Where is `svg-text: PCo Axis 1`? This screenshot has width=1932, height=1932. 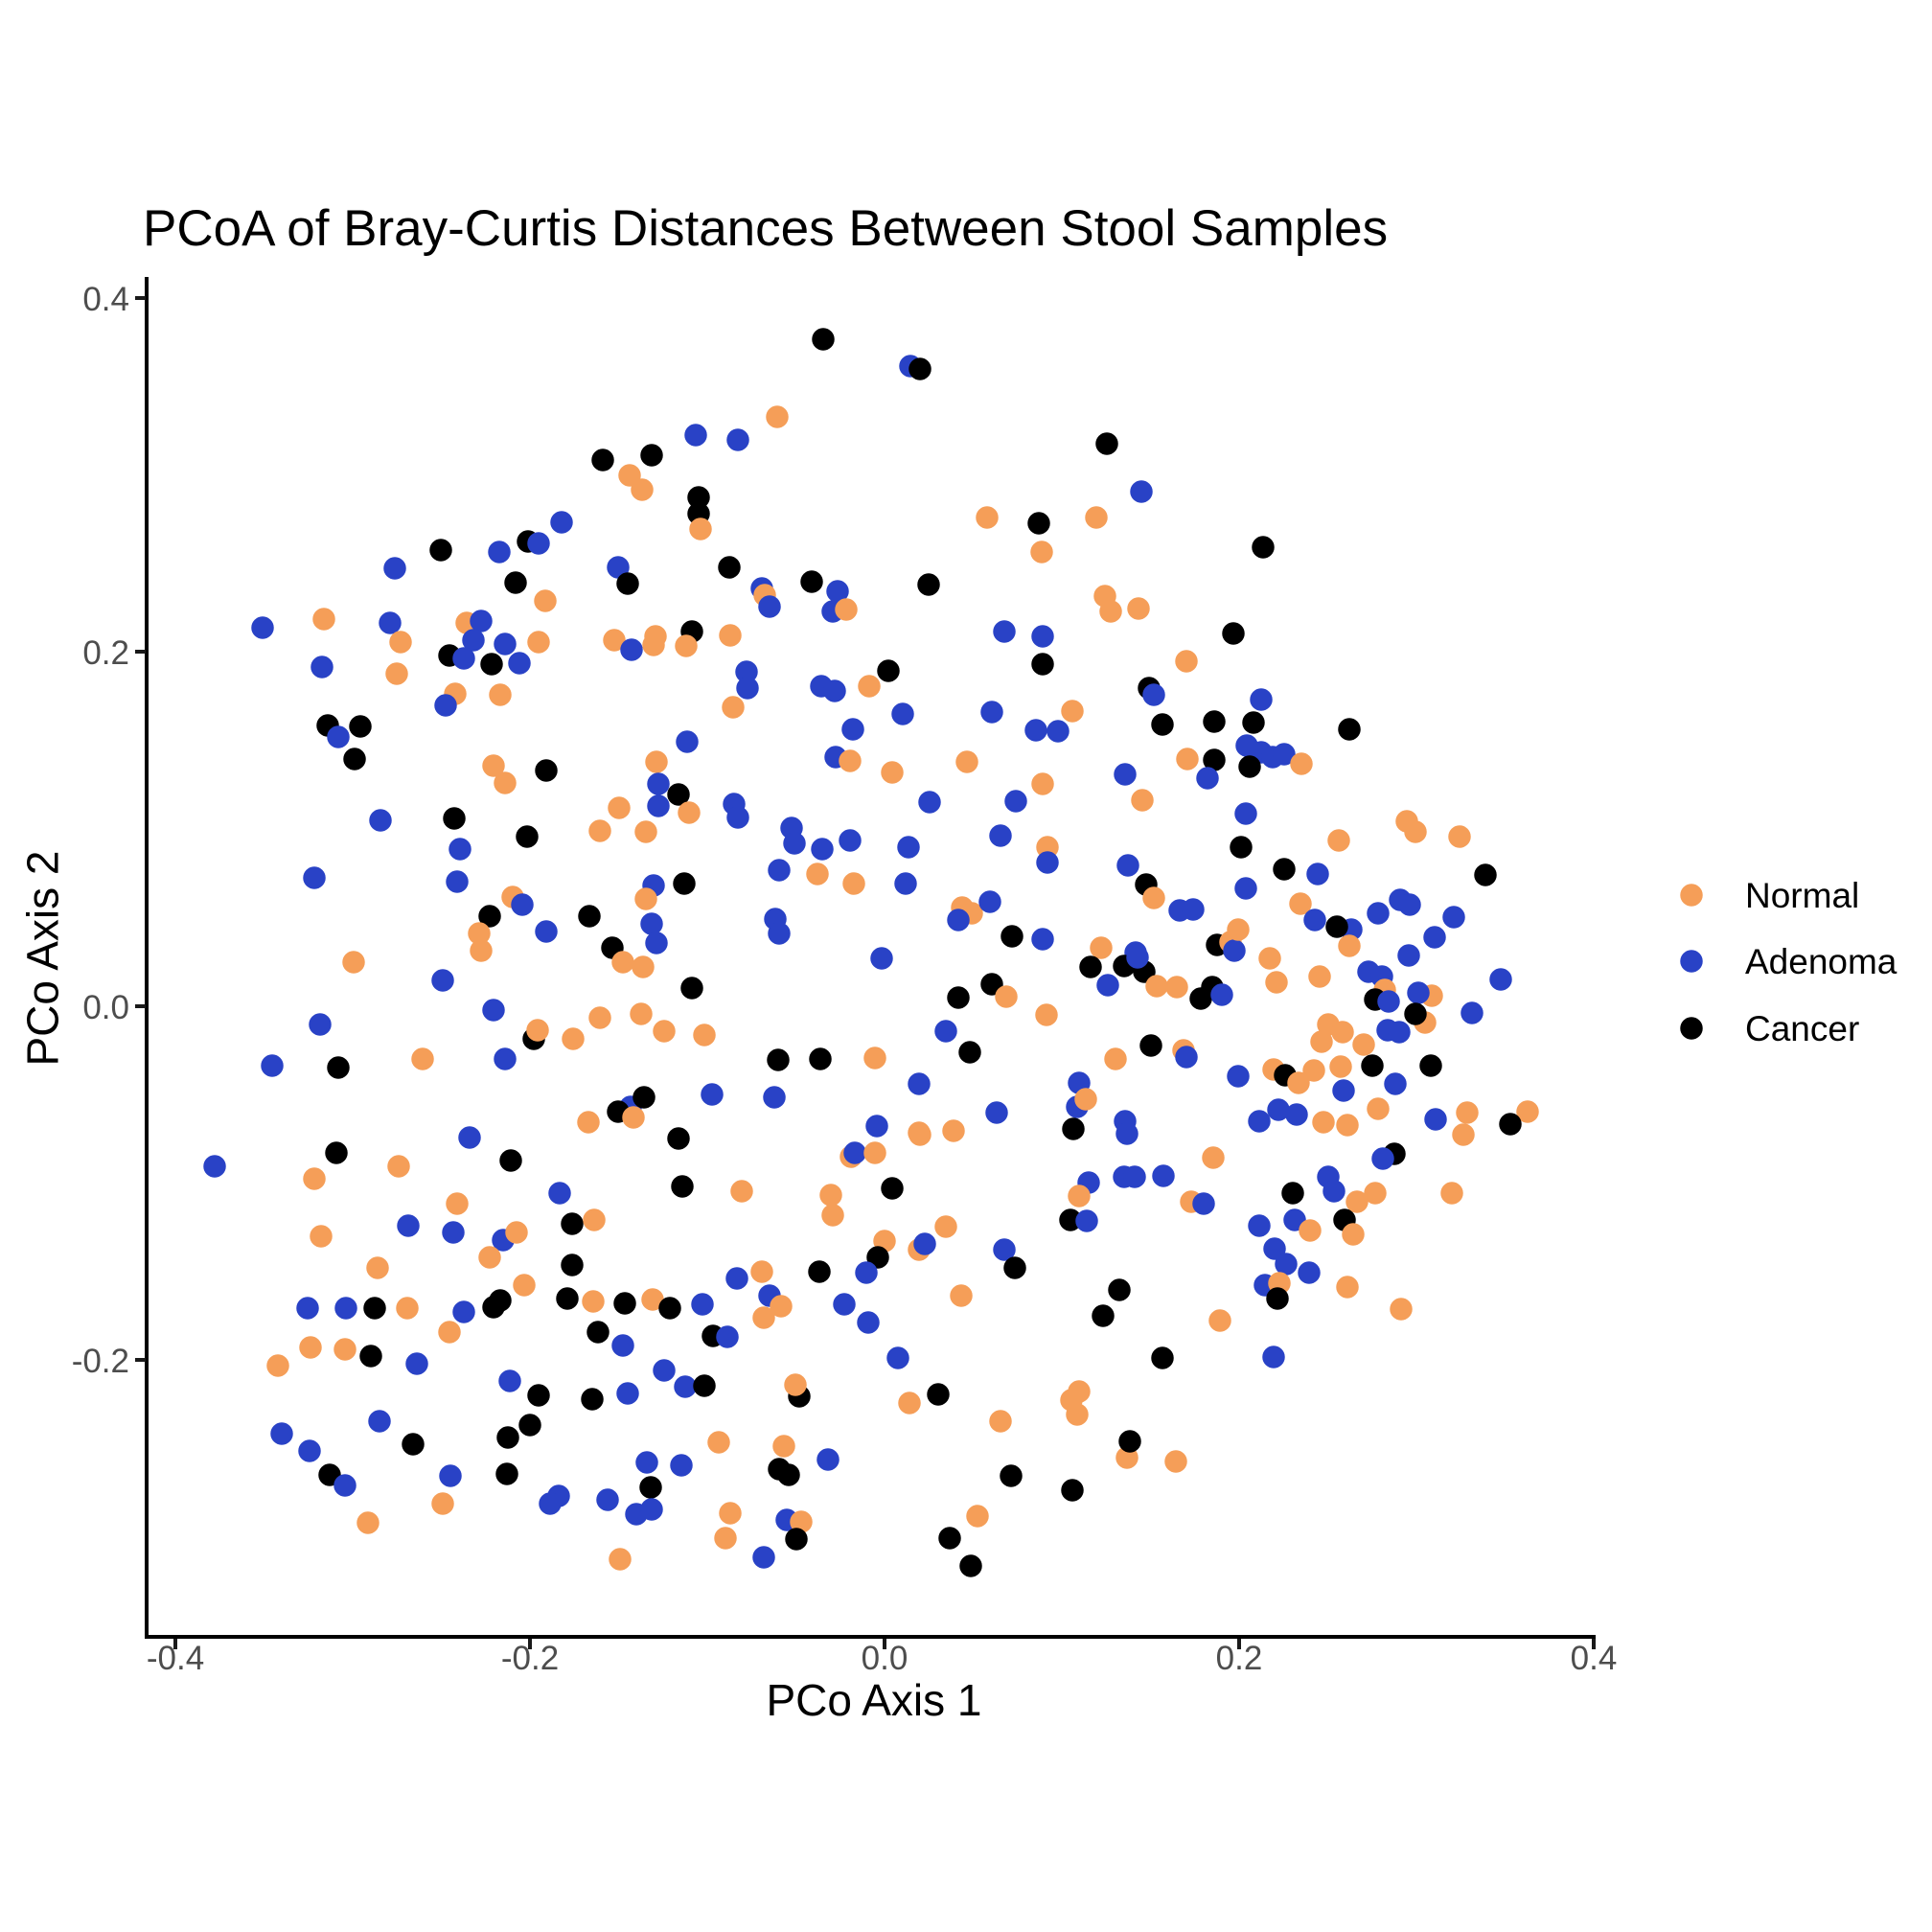
svg-text: PCo Axis 1 is located at coordinates (874, 1700).